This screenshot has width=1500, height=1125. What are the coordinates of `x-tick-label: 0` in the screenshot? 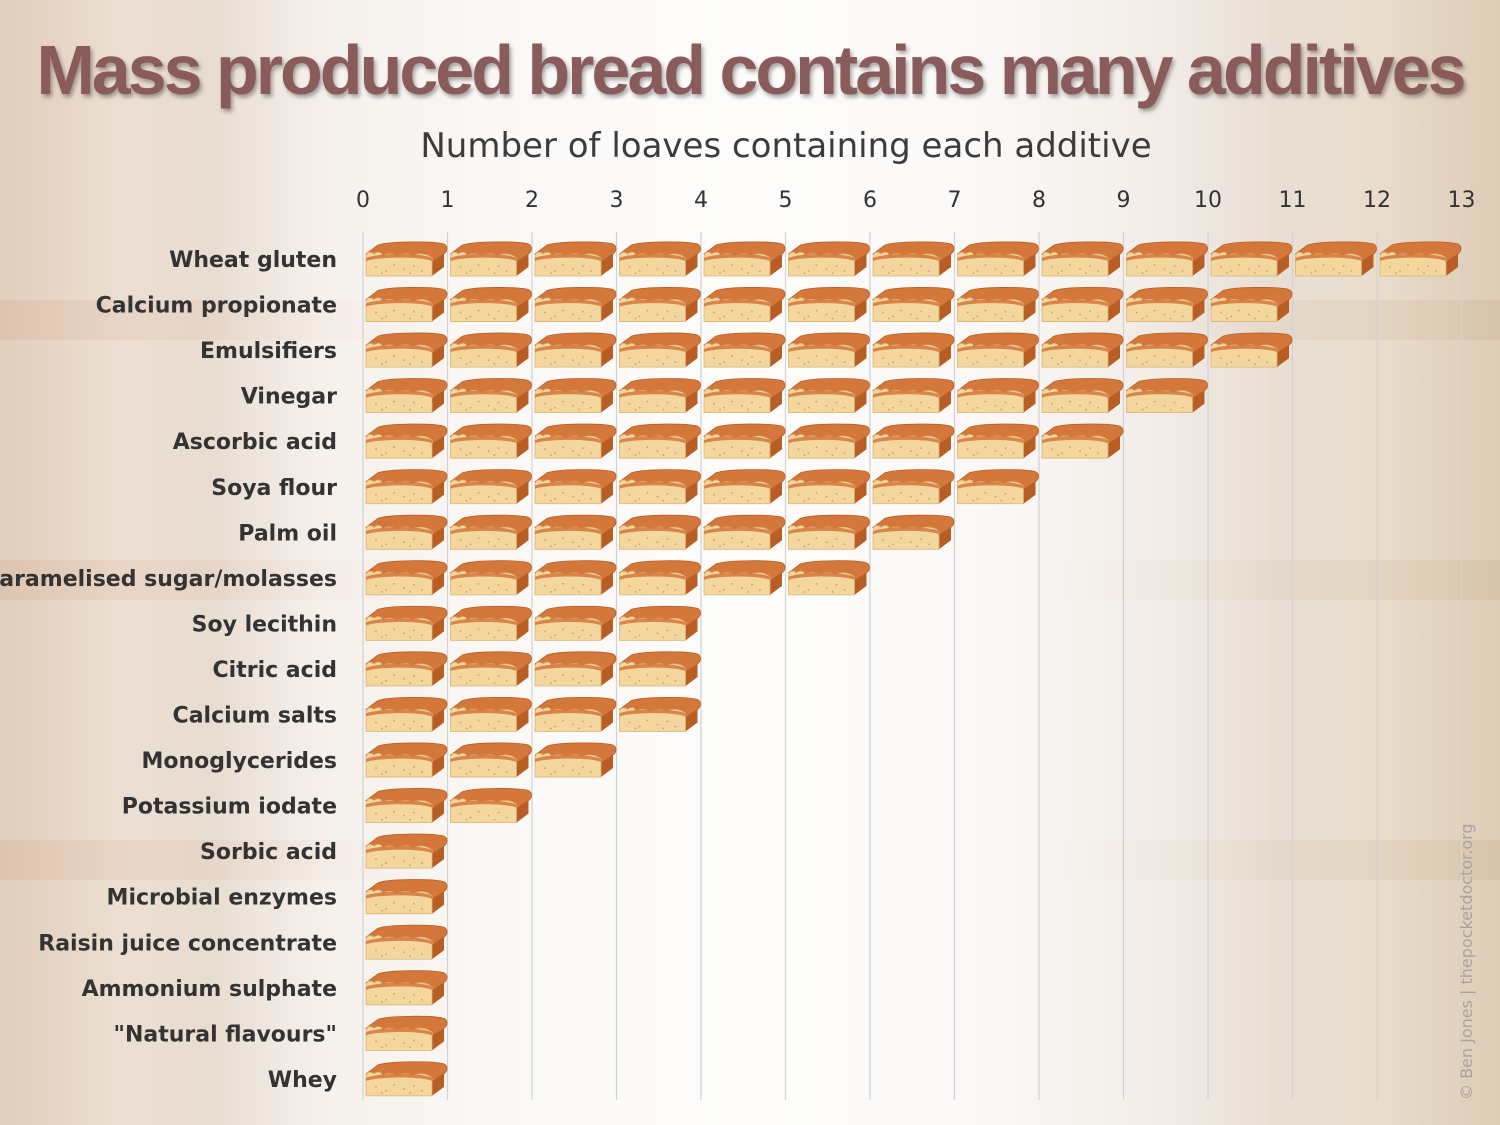 It's located at (363, 200).